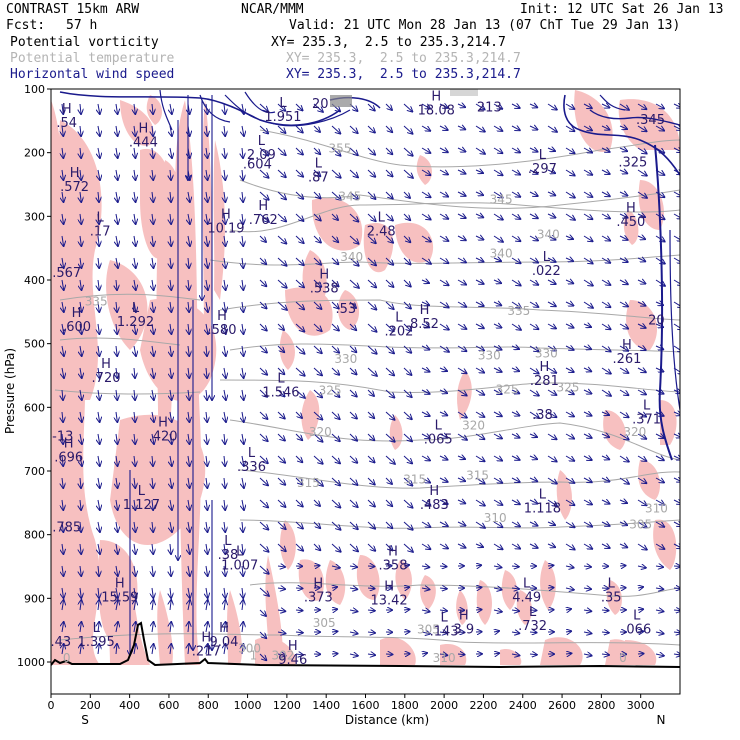  I want to click on x-tick-label: 2200, so click(483, 705).